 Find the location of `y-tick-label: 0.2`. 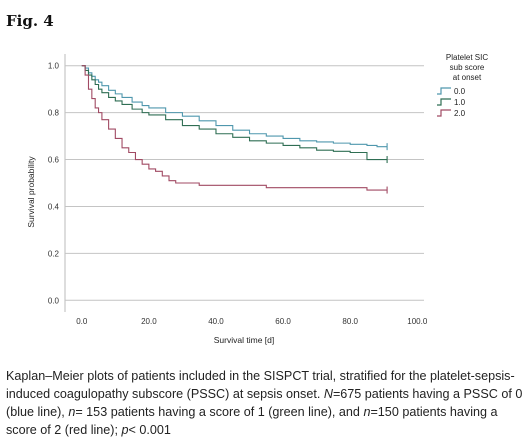

y-tick-label: 0.2 is located at coordinates (54, 253).